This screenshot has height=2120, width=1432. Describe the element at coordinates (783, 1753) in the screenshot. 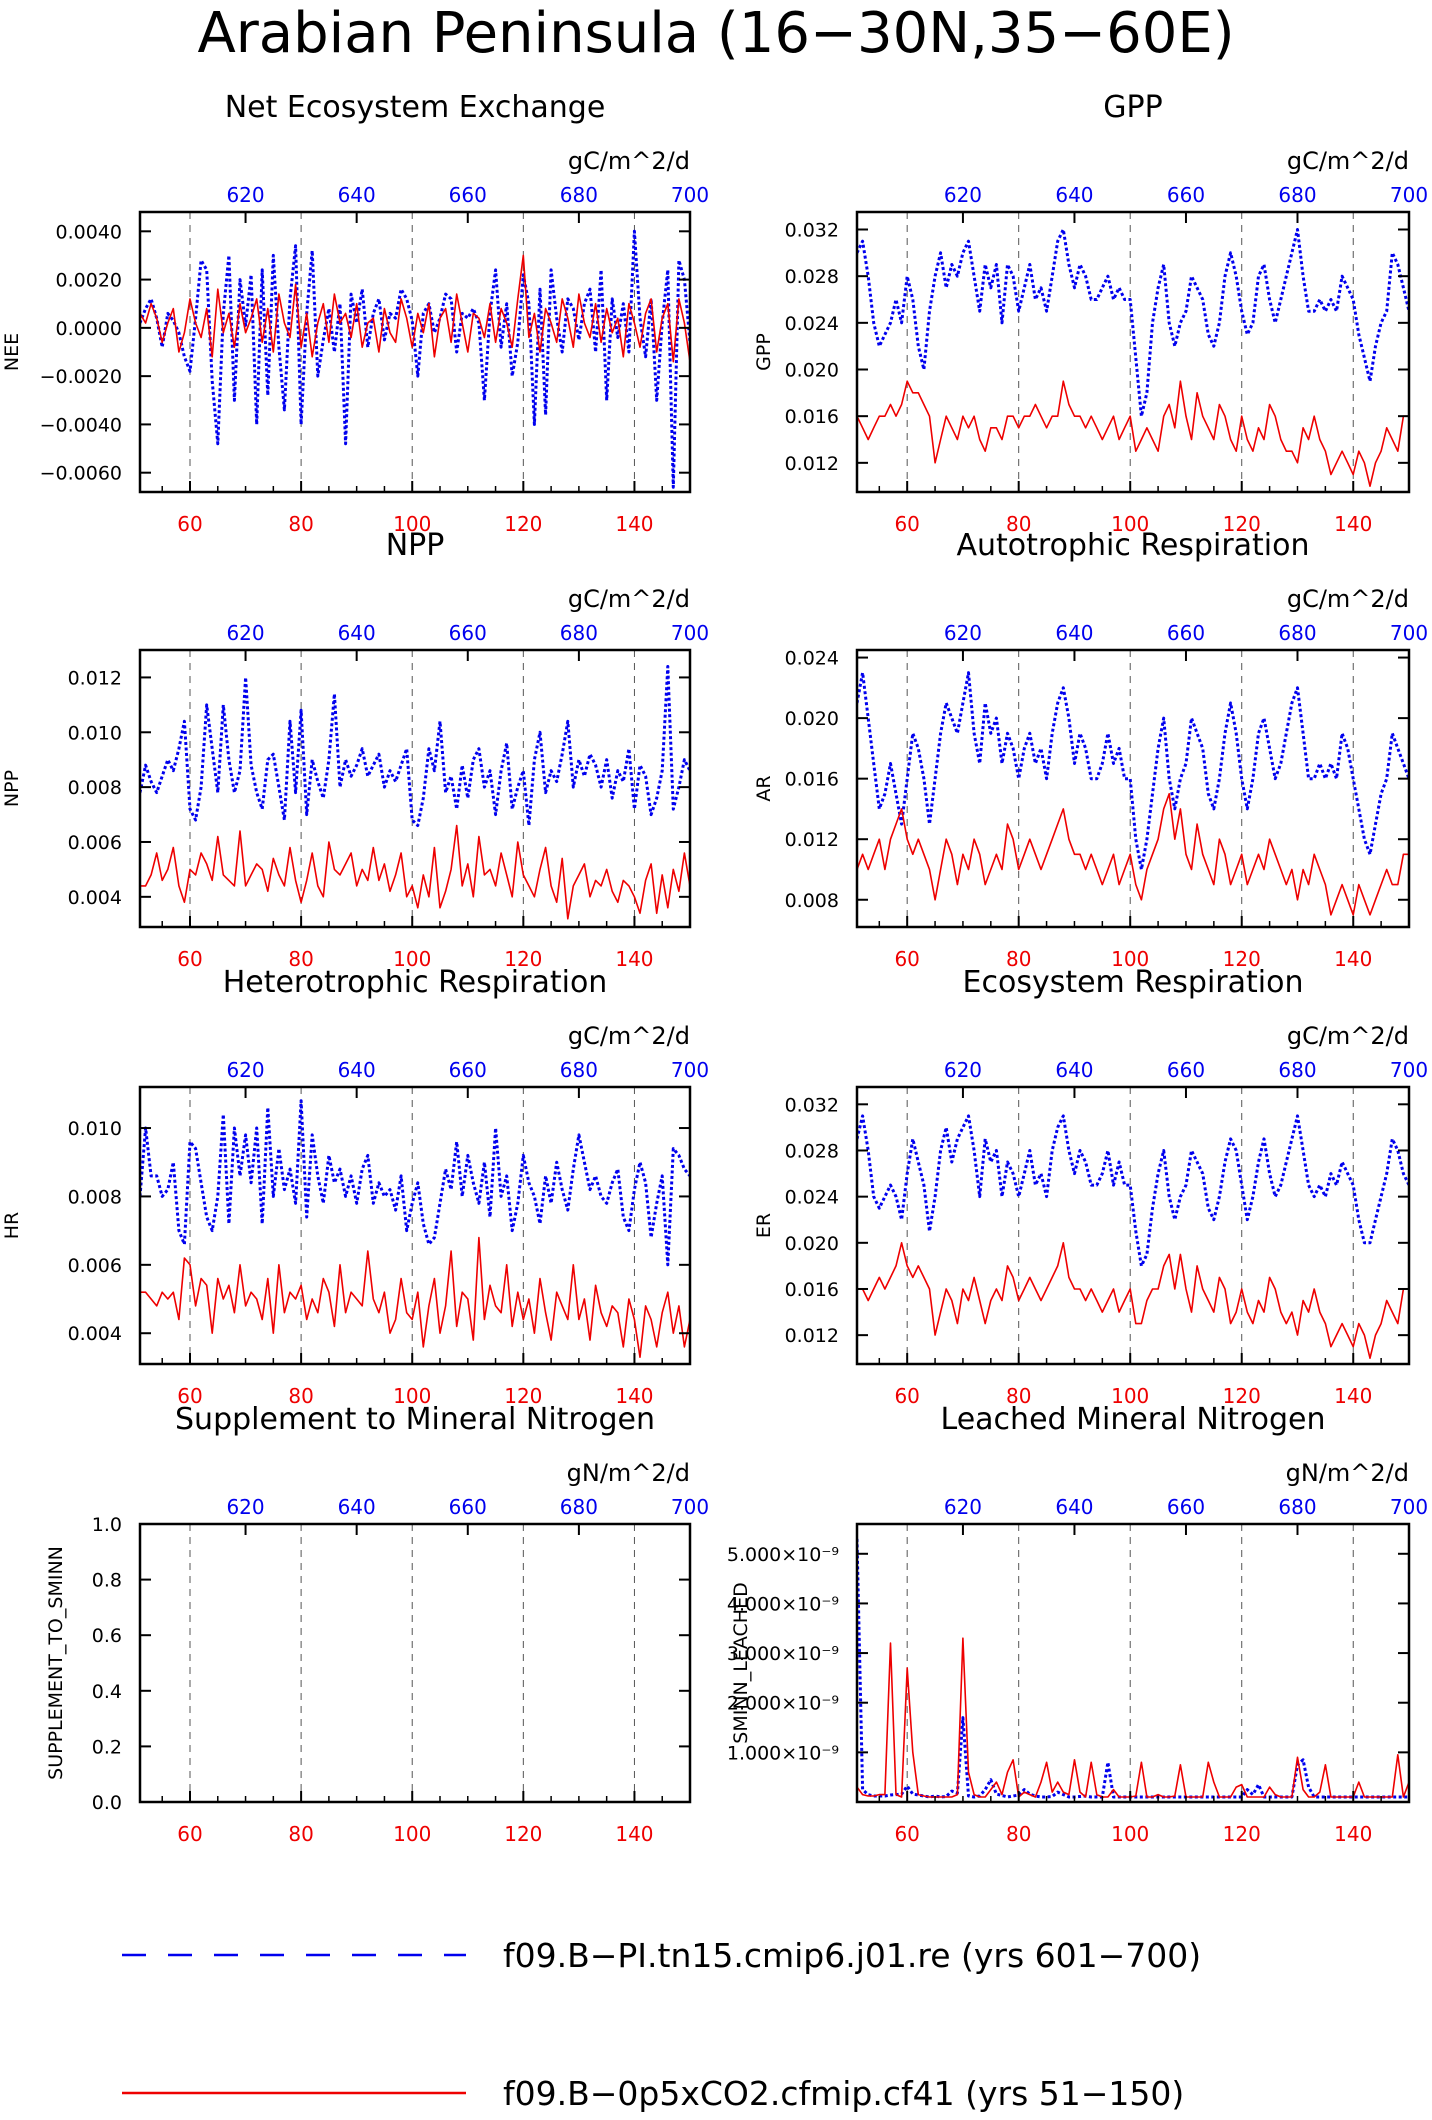

I see `y-tick-label: 1.000×10⁻⁹` at that location.